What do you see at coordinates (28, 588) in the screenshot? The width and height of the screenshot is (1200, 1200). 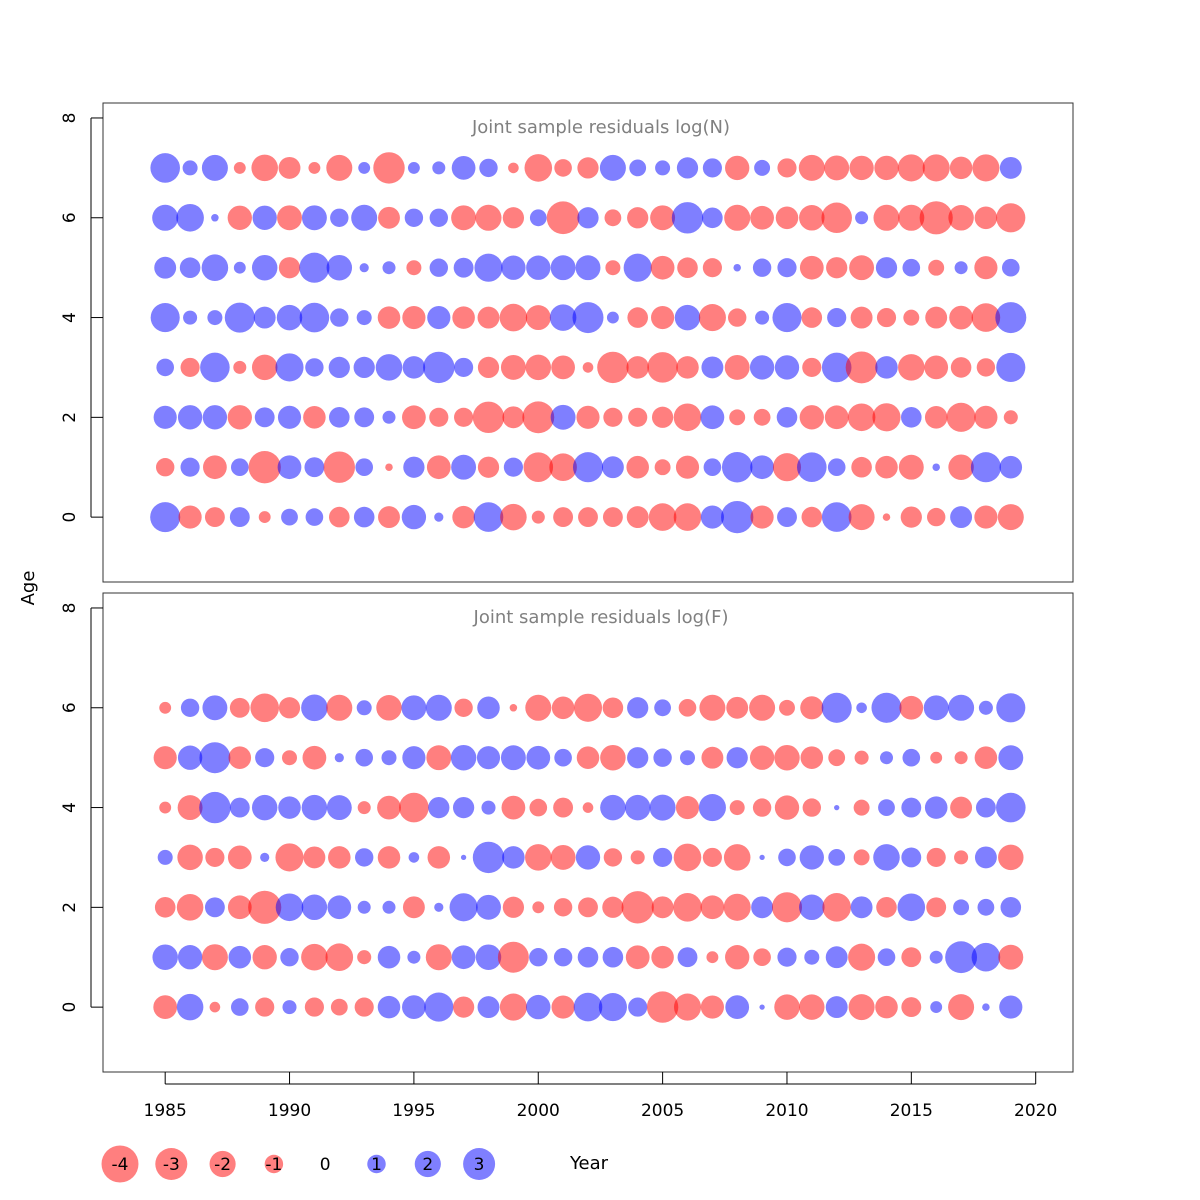 I see `y-axis-title: Age` at bounding box center [28, 588].